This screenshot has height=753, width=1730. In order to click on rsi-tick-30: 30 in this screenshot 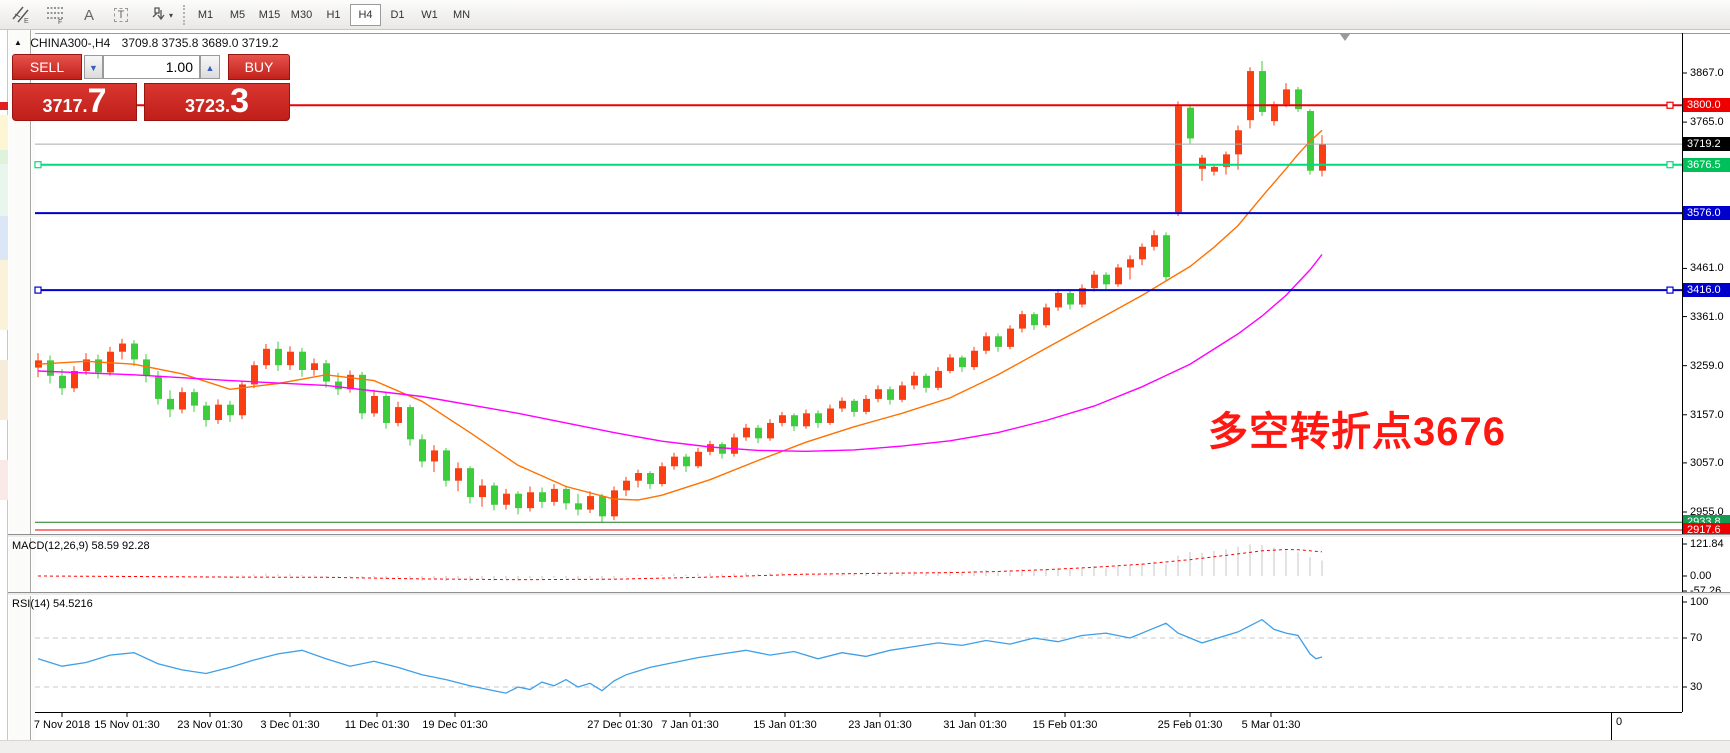, I will do `click(1696, 687)`.